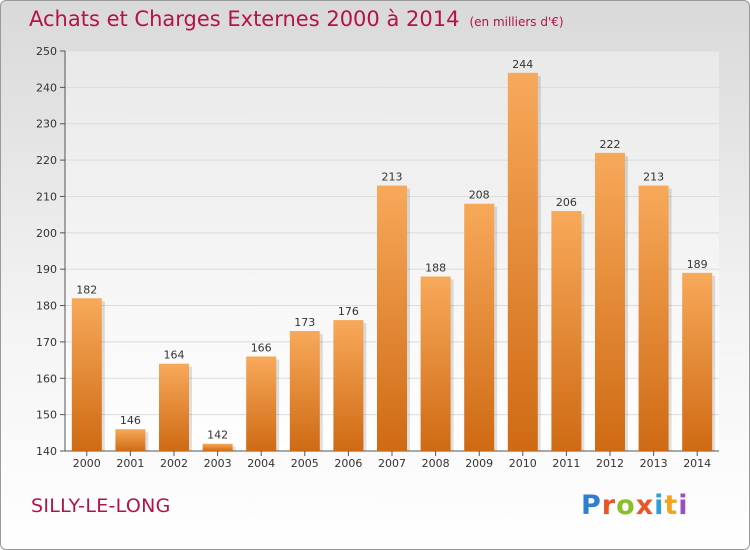  What do you see at coordinates (392, 463) in the screenshot?
I see `x-tick-label: 2007` at bounding box center [392, 463].